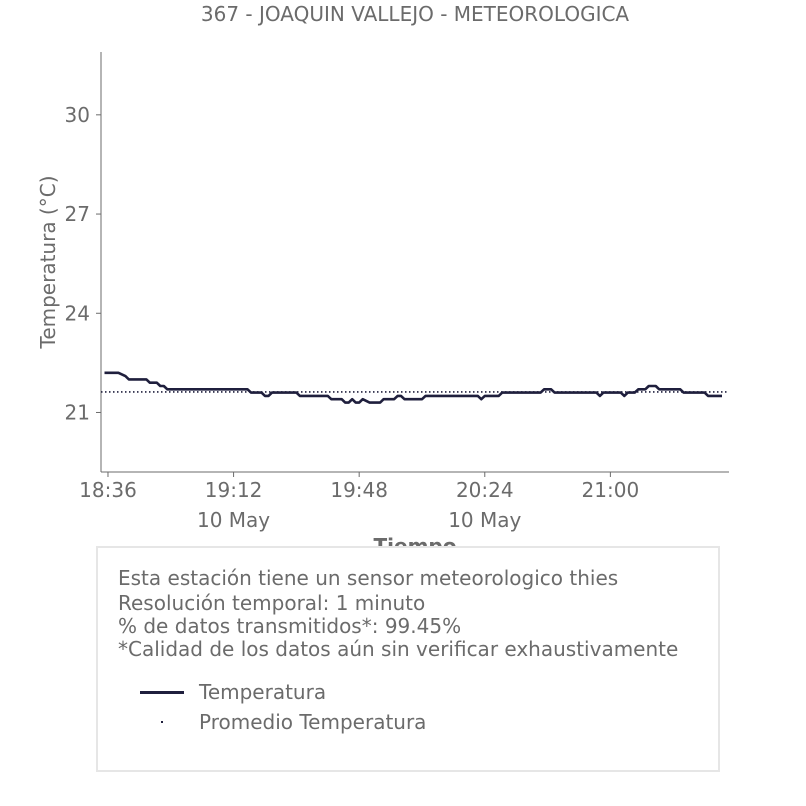  Describe the element at coordinates (290, 626) in the screenshot. I see `info-transmitted: % de datos transmitidos*: 99.45%` at that location.